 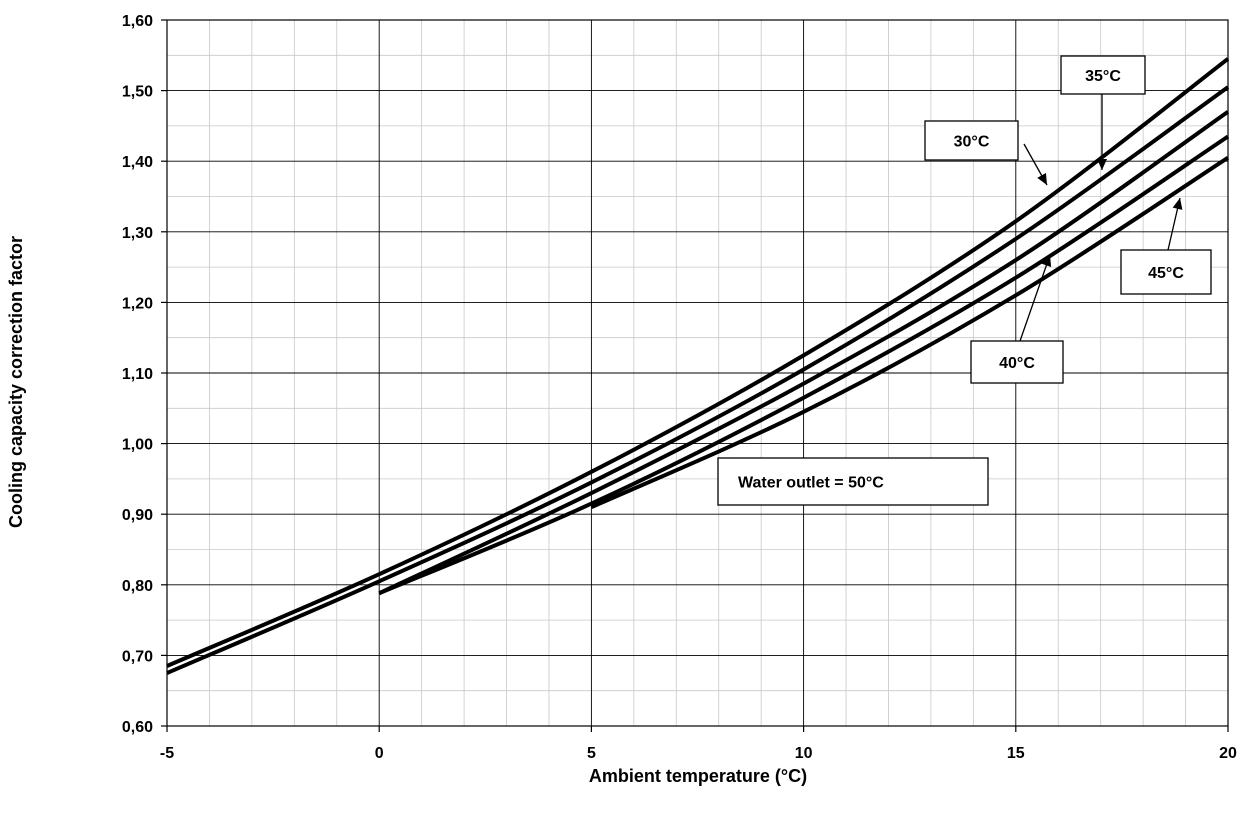 I want to click on y-tick-label: 0,90, so click(x=137, y=515).